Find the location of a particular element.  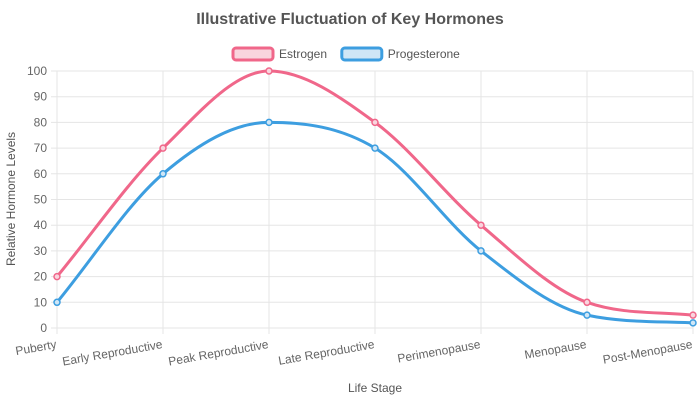

x-axis-title: Life Stage is located at coordinates (375, 388).